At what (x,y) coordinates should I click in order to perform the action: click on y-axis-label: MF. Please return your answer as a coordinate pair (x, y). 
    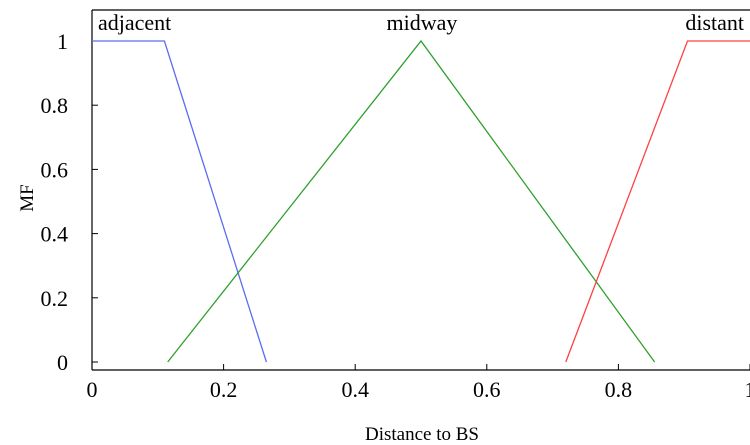
    Looking at the image, I should click on (27, 197).